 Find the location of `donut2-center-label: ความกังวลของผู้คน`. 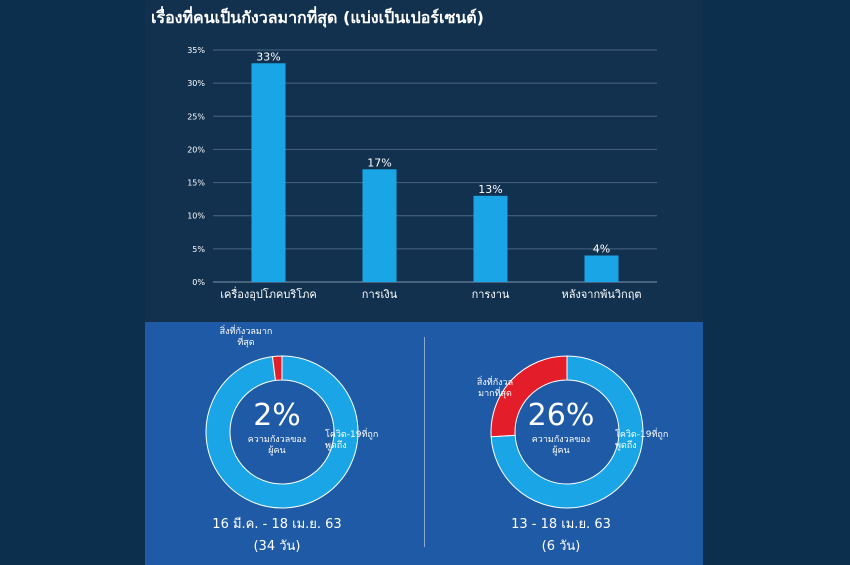

donut2-center-label: ความกังวลของผู้คน is located at coordinates (561, 445).